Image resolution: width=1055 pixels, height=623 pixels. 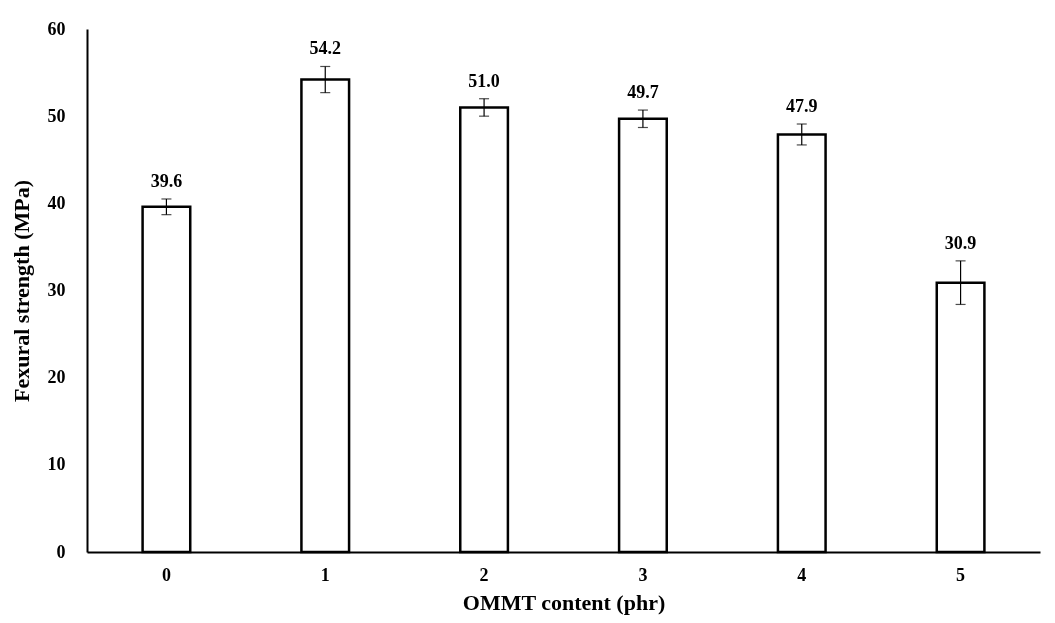 I want to click on x-tick-label: 4, so click(x=802, y=574).